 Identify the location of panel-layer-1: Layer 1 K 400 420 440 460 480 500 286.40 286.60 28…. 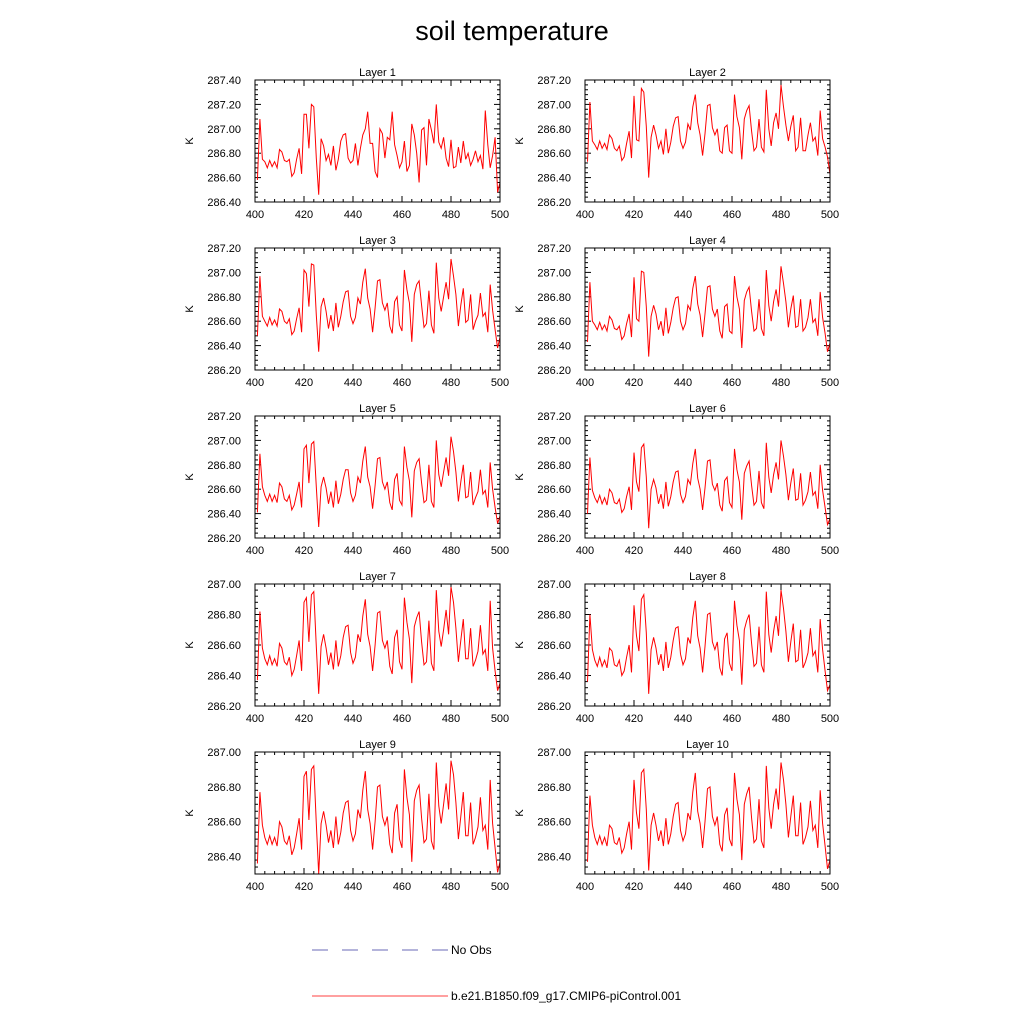
(346, 144).